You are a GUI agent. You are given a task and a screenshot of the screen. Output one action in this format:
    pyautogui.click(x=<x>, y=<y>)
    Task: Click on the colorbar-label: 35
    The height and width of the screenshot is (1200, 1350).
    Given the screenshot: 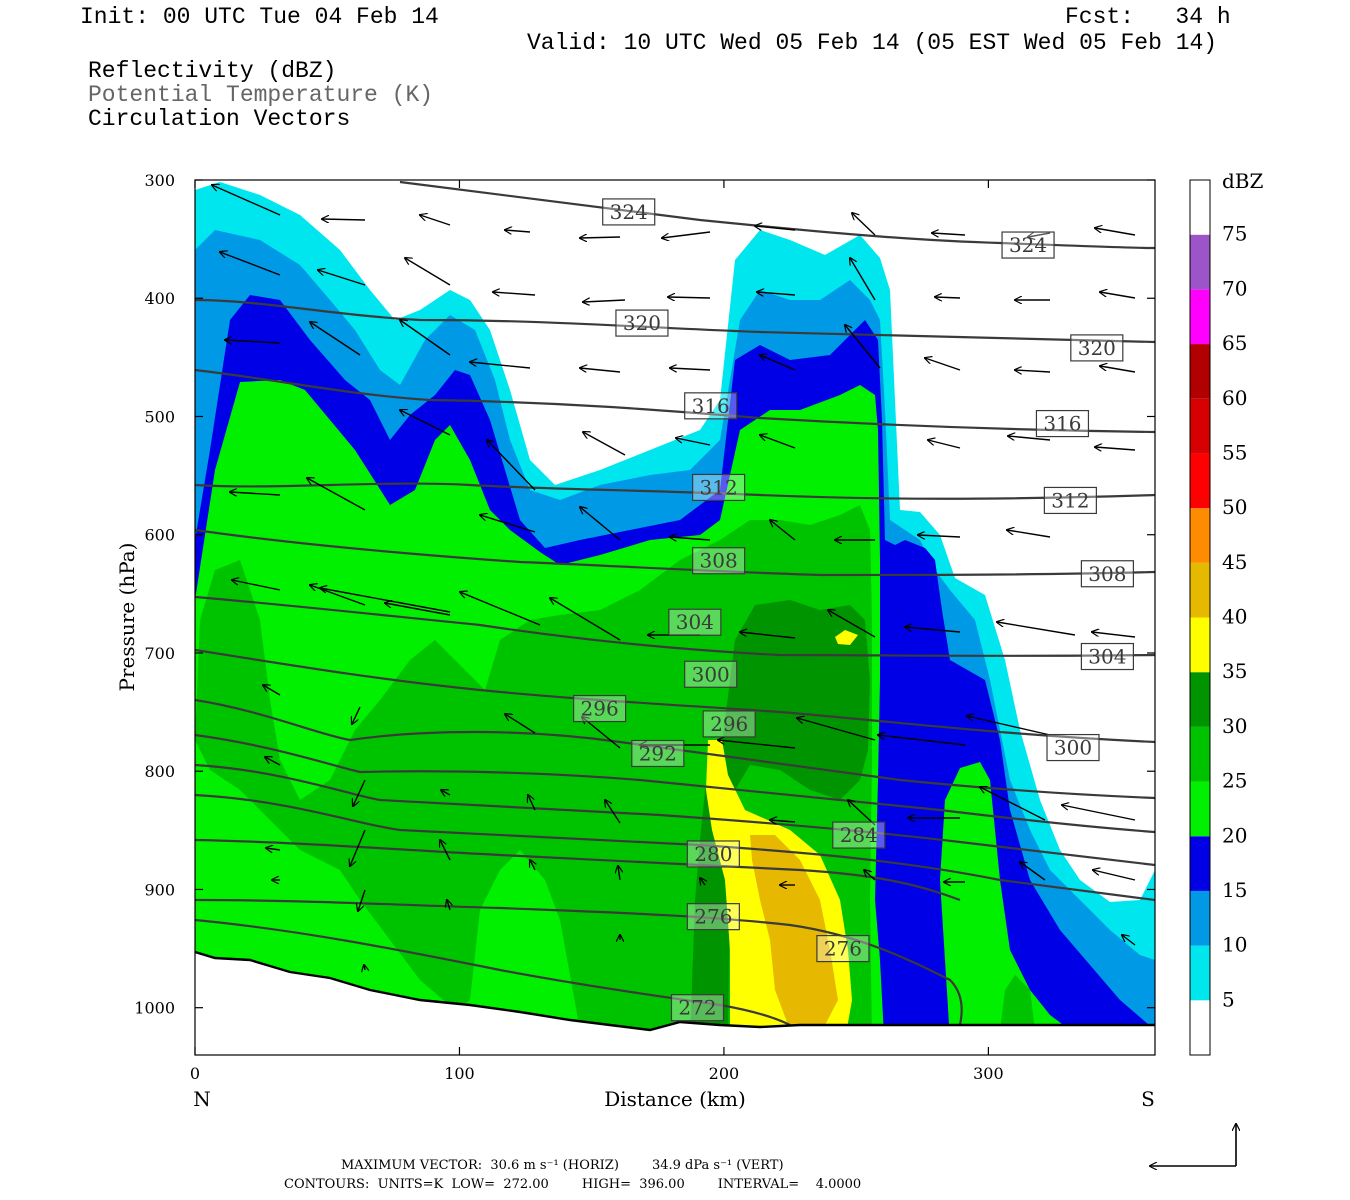 What is the action you would take?
    pyautogui.click(x=1234, y=671)
    